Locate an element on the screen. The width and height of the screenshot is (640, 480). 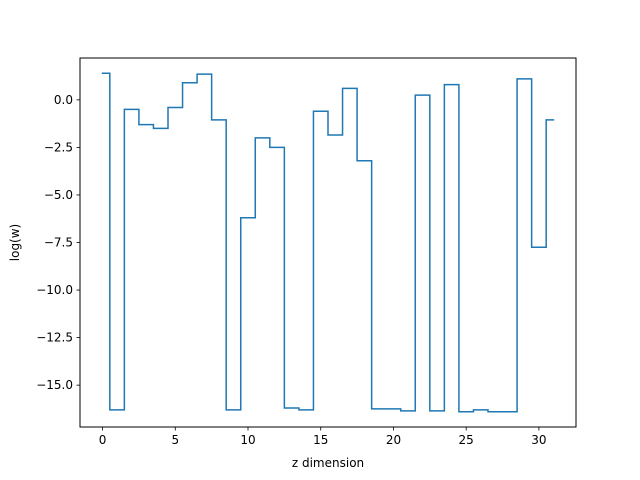
x-axis: 0 5 10 15 20 25 30 is located at coordinates (323, 437).